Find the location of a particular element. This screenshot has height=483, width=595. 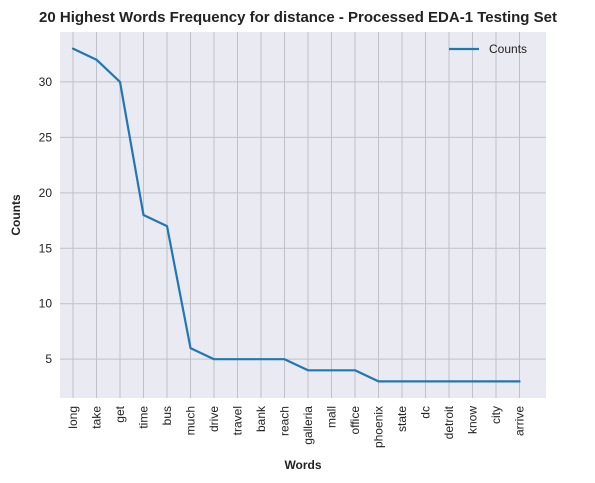

x-tick-label: phoenix is located at coordinates (379, 427).